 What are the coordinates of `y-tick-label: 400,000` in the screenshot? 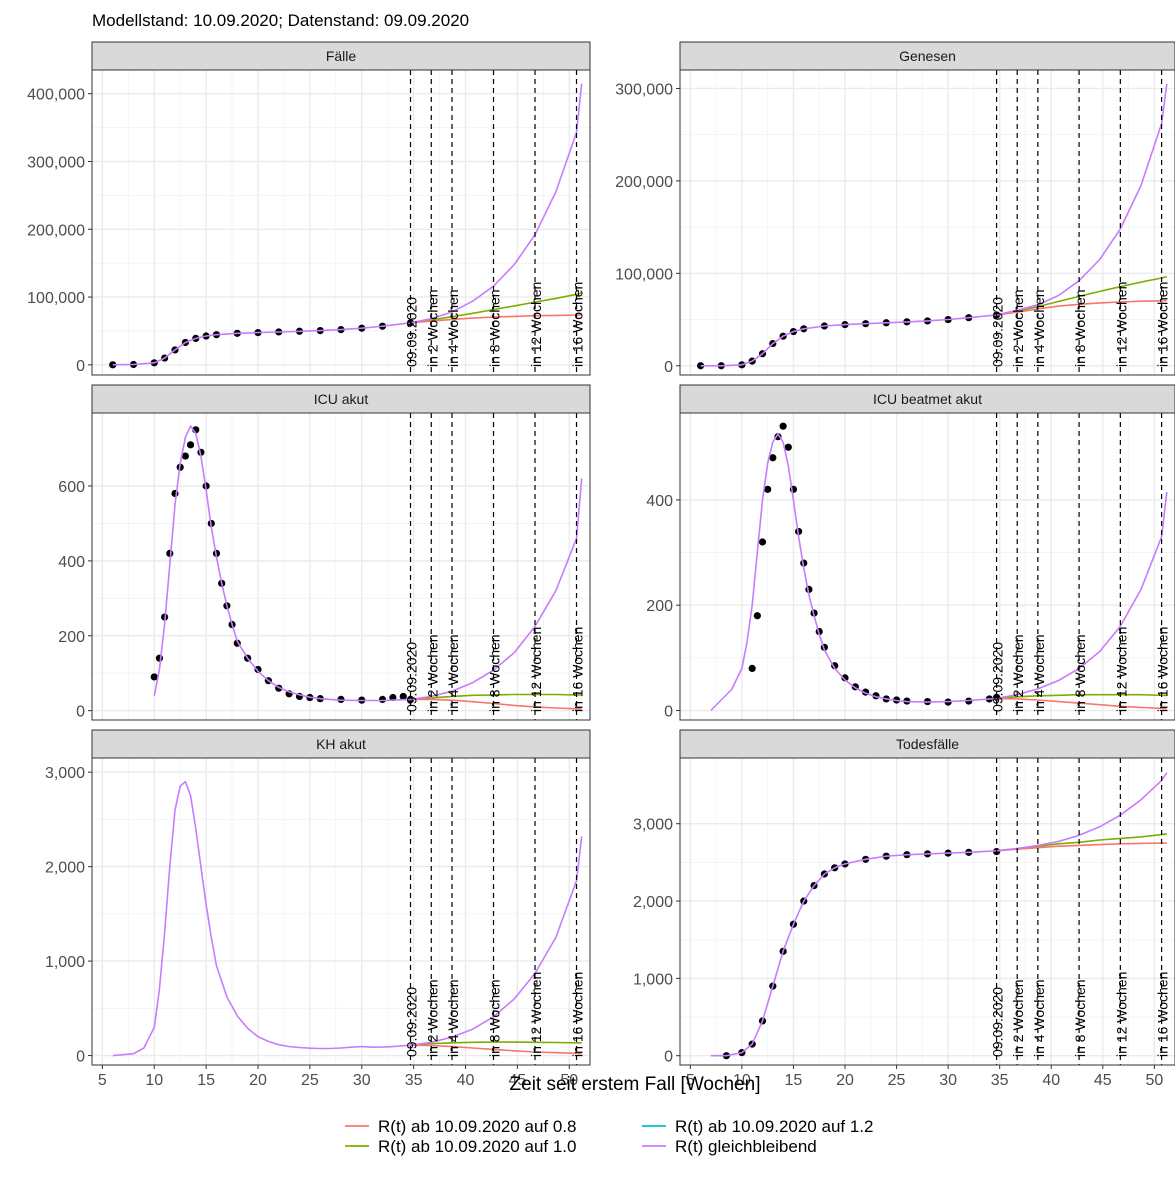 It's located at (56, 95).